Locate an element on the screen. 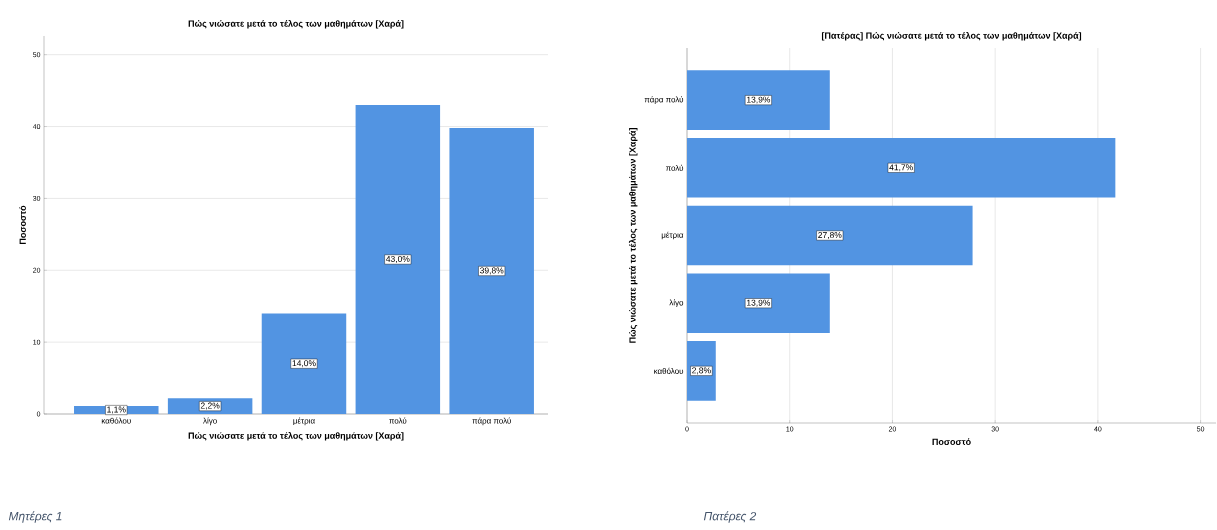 Image resolution: width=1217 pixels, height=530 pixels. data-label: 2,8% is located at coordinates (701, 371).